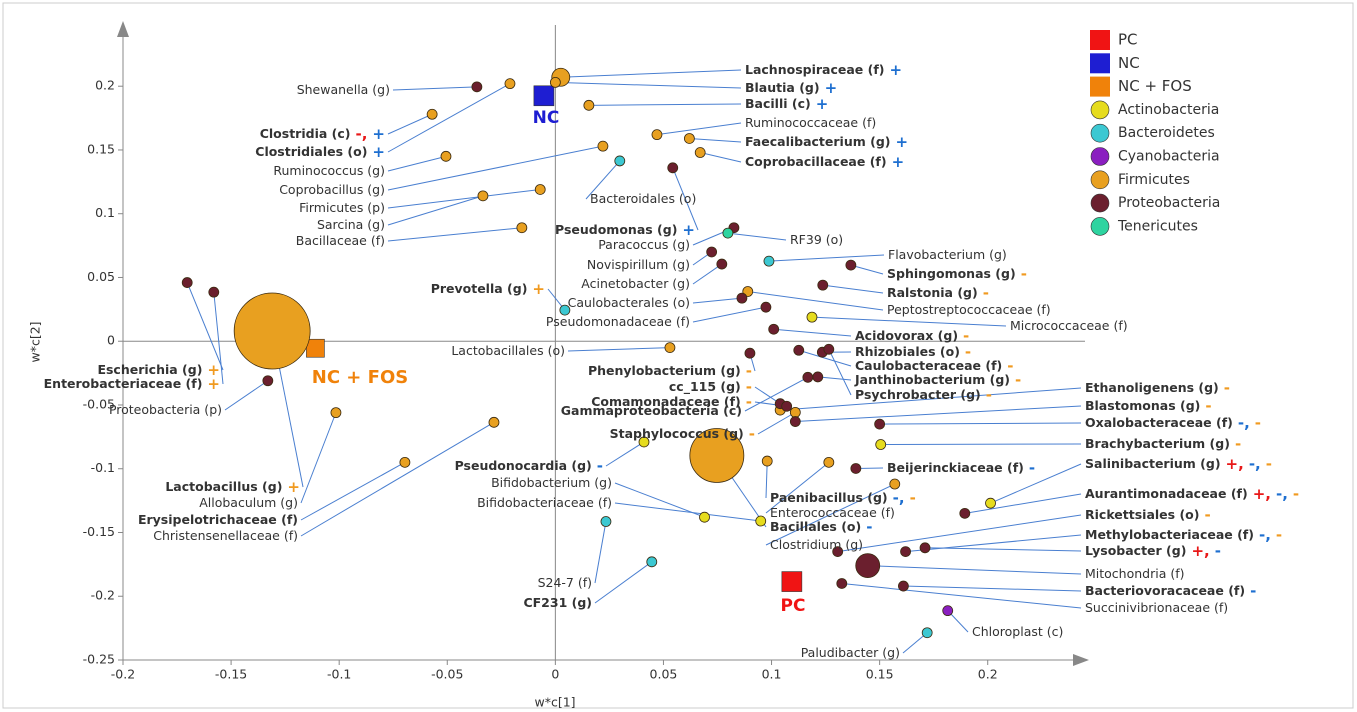  What do you see at coordinates (666, 401) in the screenshot?
I see `label-text: Comamonadaceae (f)` at bounding box center [666, 401].